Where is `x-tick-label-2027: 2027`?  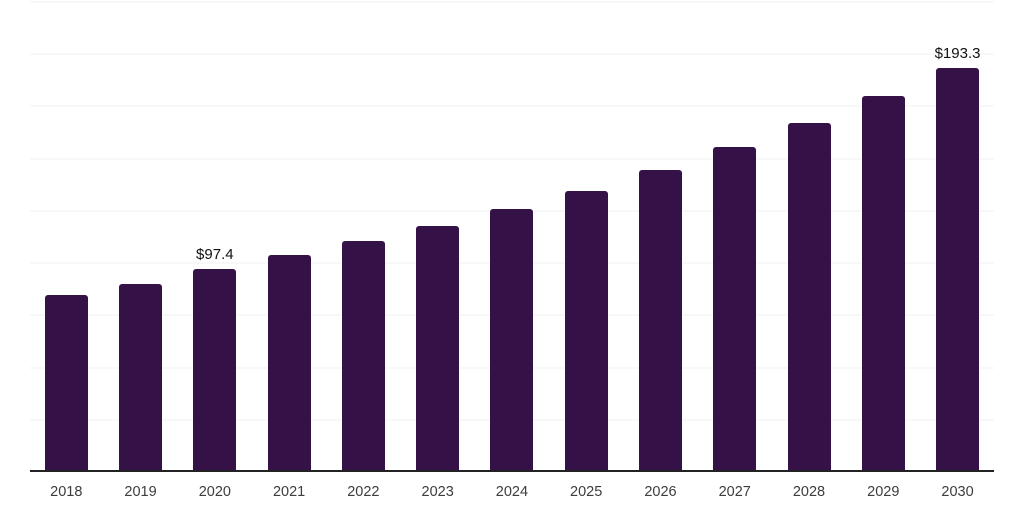 x-tick-label-2027: 2027 is located at coordinates (734, 492).